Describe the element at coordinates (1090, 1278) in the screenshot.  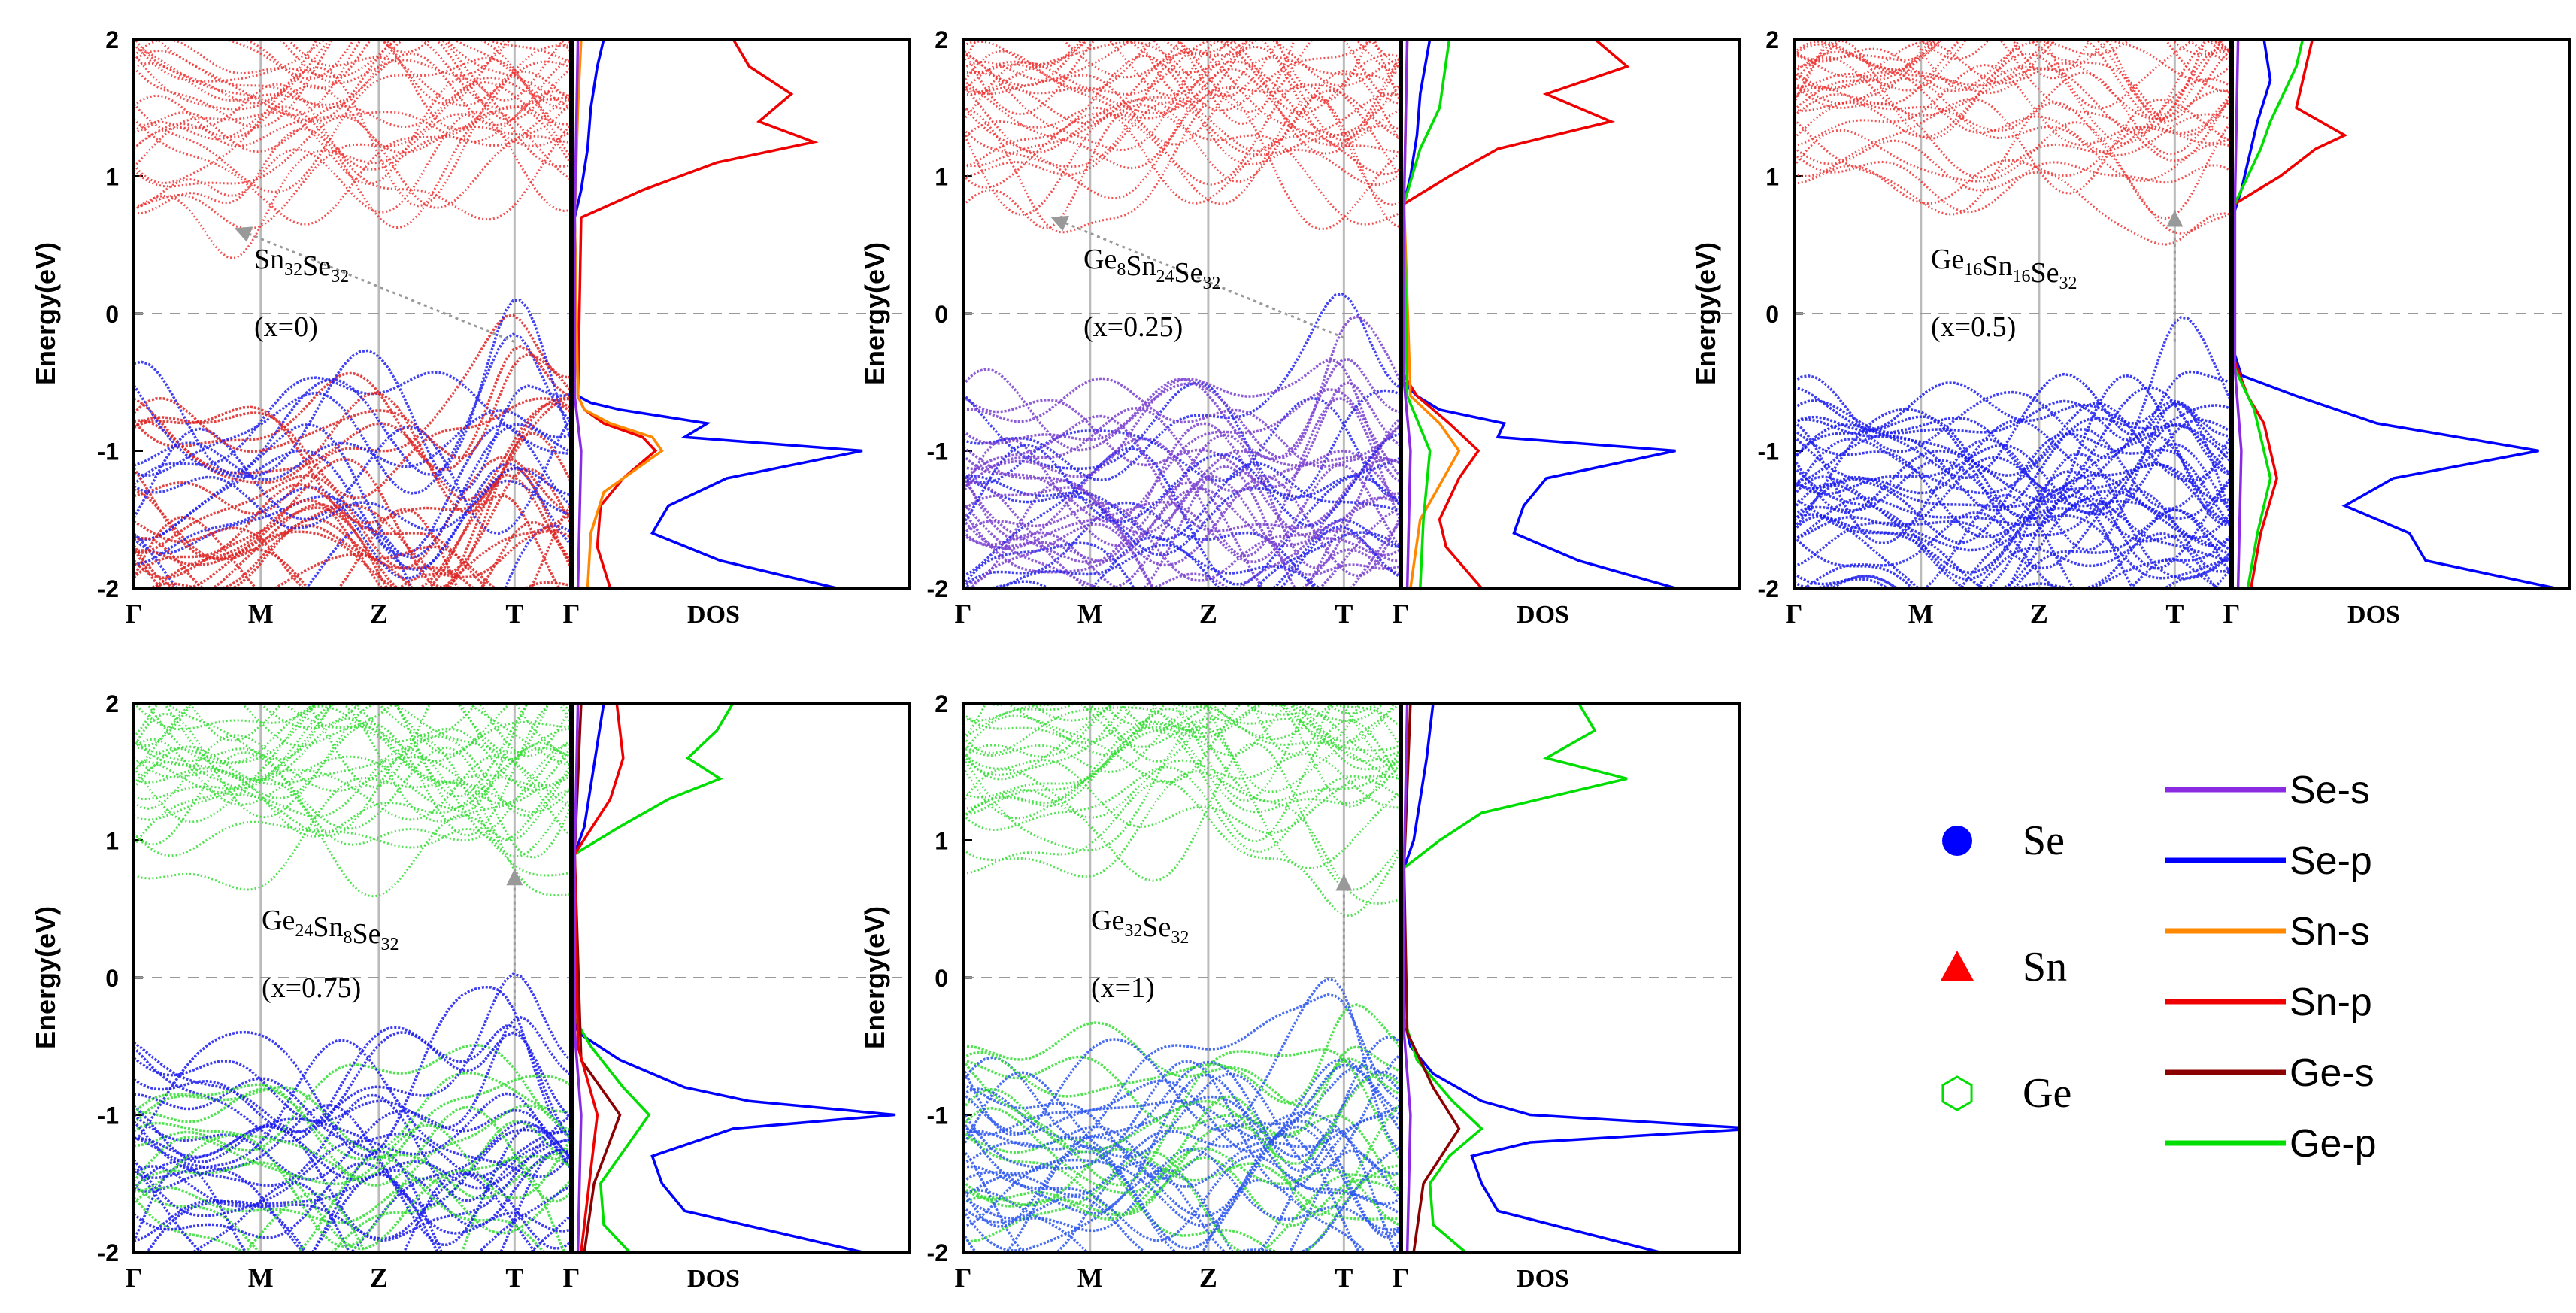
I see `k-point-label: M` at that location.